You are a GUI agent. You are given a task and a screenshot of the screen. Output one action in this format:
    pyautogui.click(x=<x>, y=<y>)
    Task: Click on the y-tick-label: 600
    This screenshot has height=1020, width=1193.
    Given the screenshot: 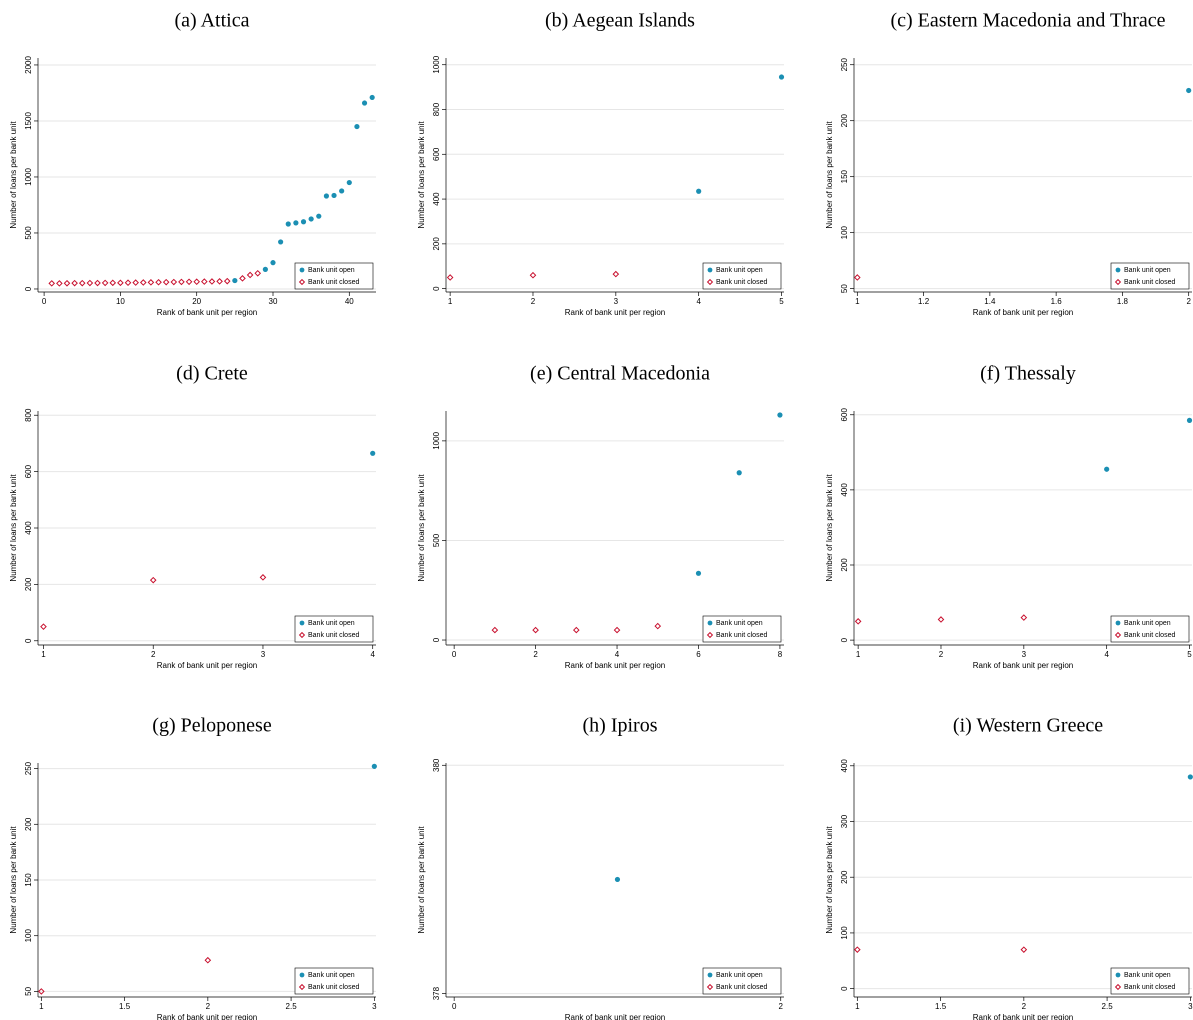 What is the action you would take?
    pyautogui.click(x=28, y=471)
    